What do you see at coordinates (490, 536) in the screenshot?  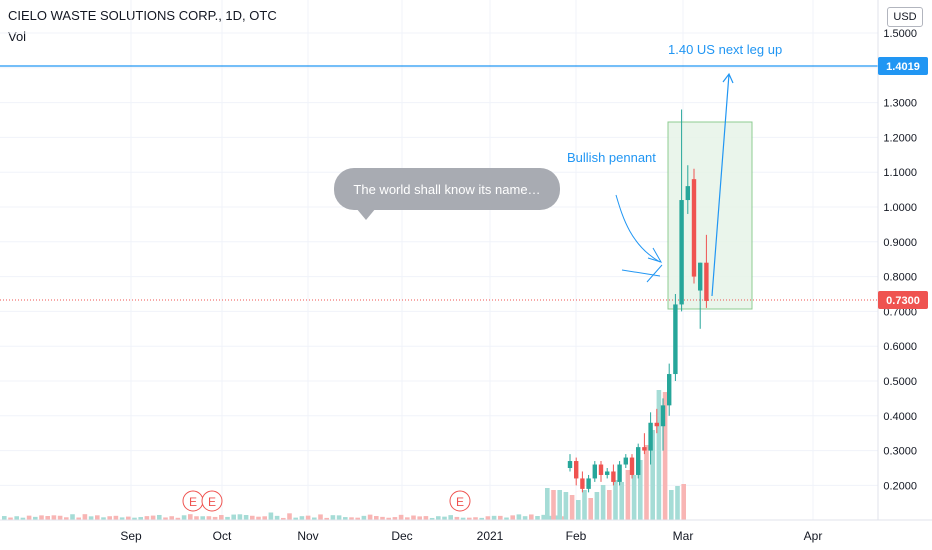 I see `x-tick-label: 2021` at bounding box center [490, 536].